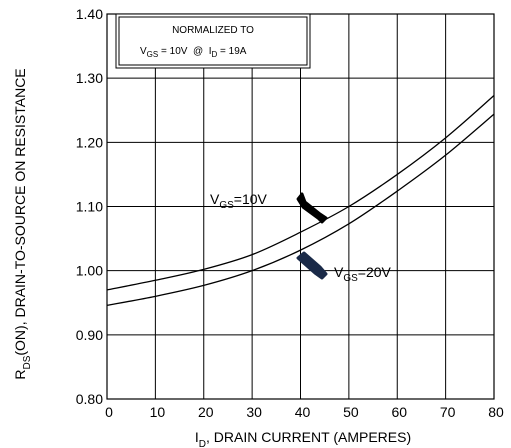 The width and height of the screenshot is (511, 448). I want to click on annotation-line2: VGS = 10V @ ID = 19A, so click(193, 52).